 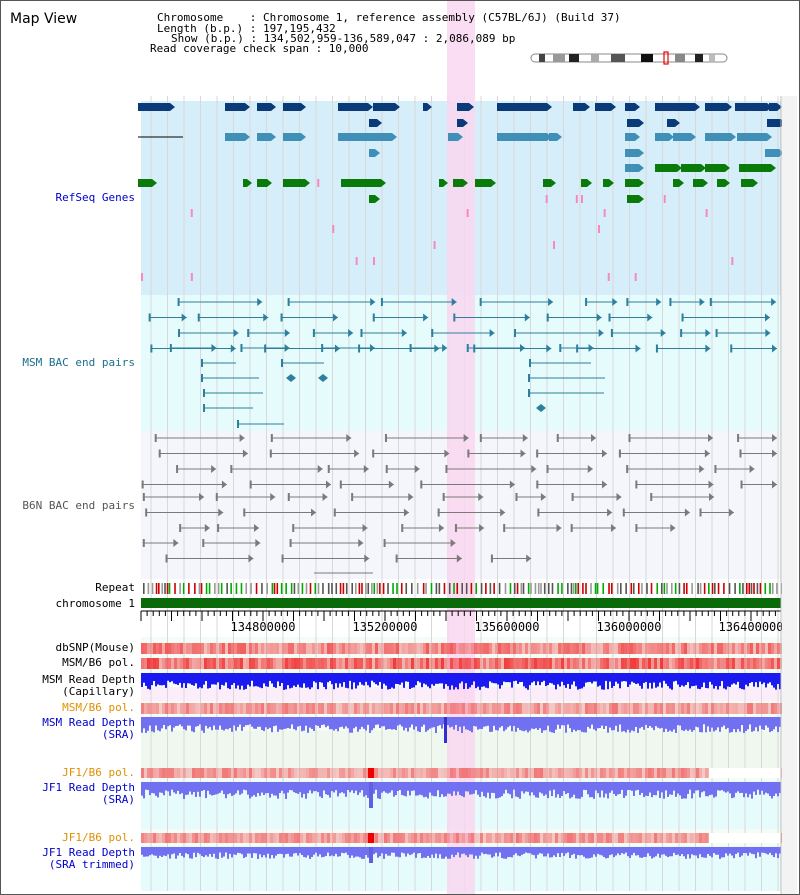 I want to click on heat-peak, so click(x=371, y=773).